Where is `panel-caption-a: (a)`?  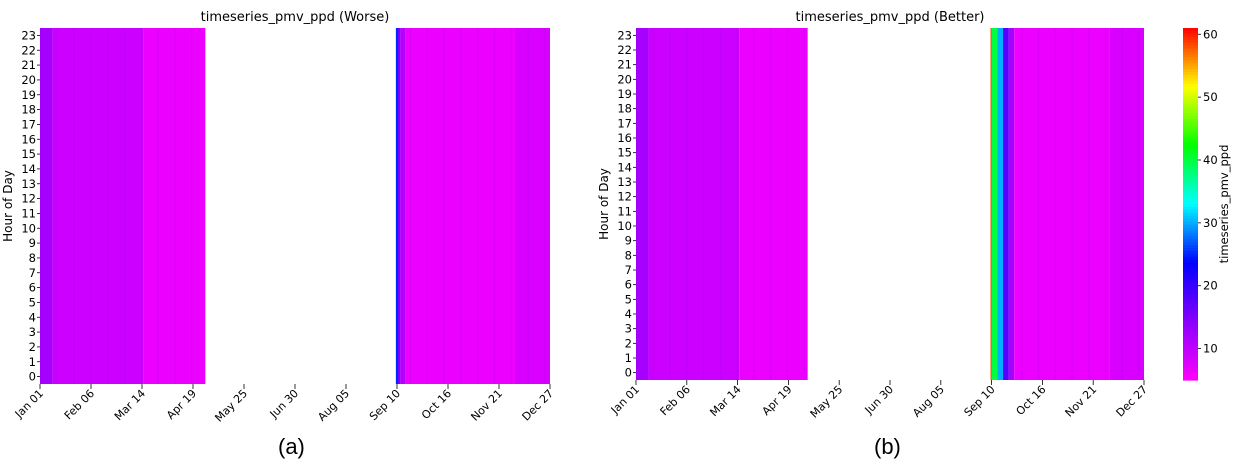
panel-caption-a: (a) is located at coordinates (291, 446).